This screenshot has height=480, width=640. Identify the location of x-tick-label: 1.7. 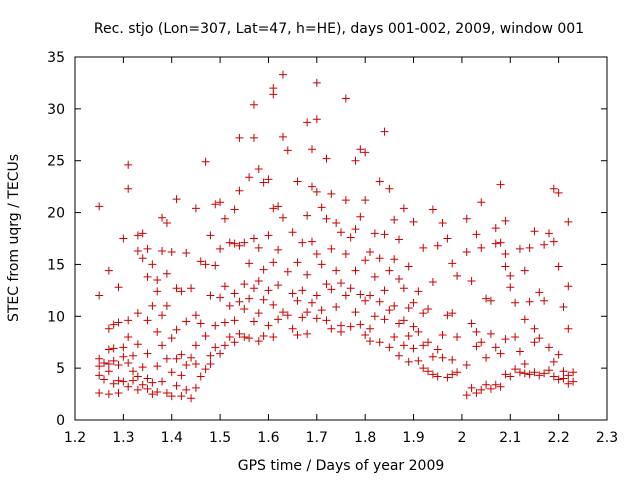
(317, 438).